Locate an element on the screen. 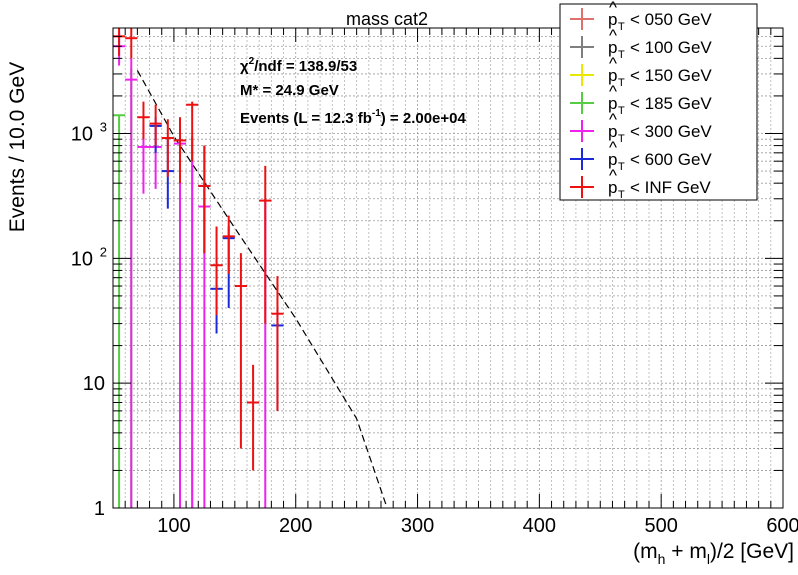  legend-label: < 300 GeV is located at coordinates (671, 131).